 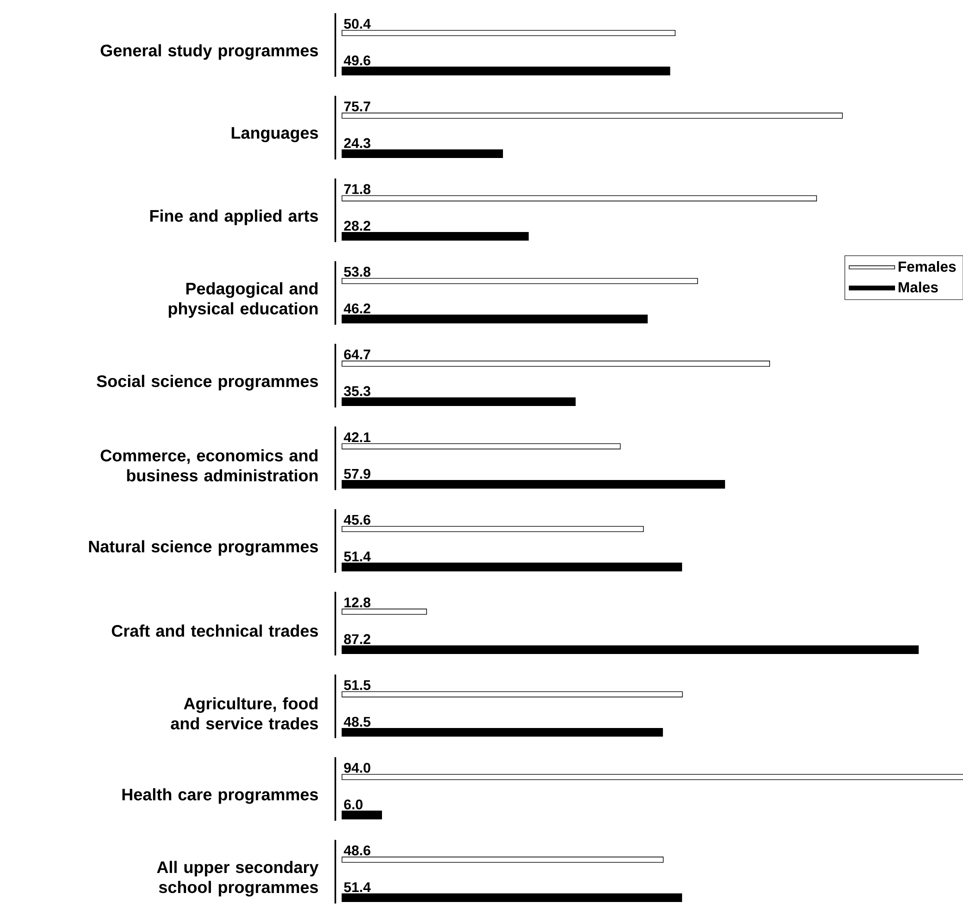 What do you see at coordinates (357, 225) in the screenshot?
I see `data-label: 28.2` at bounding box center [357, 225].